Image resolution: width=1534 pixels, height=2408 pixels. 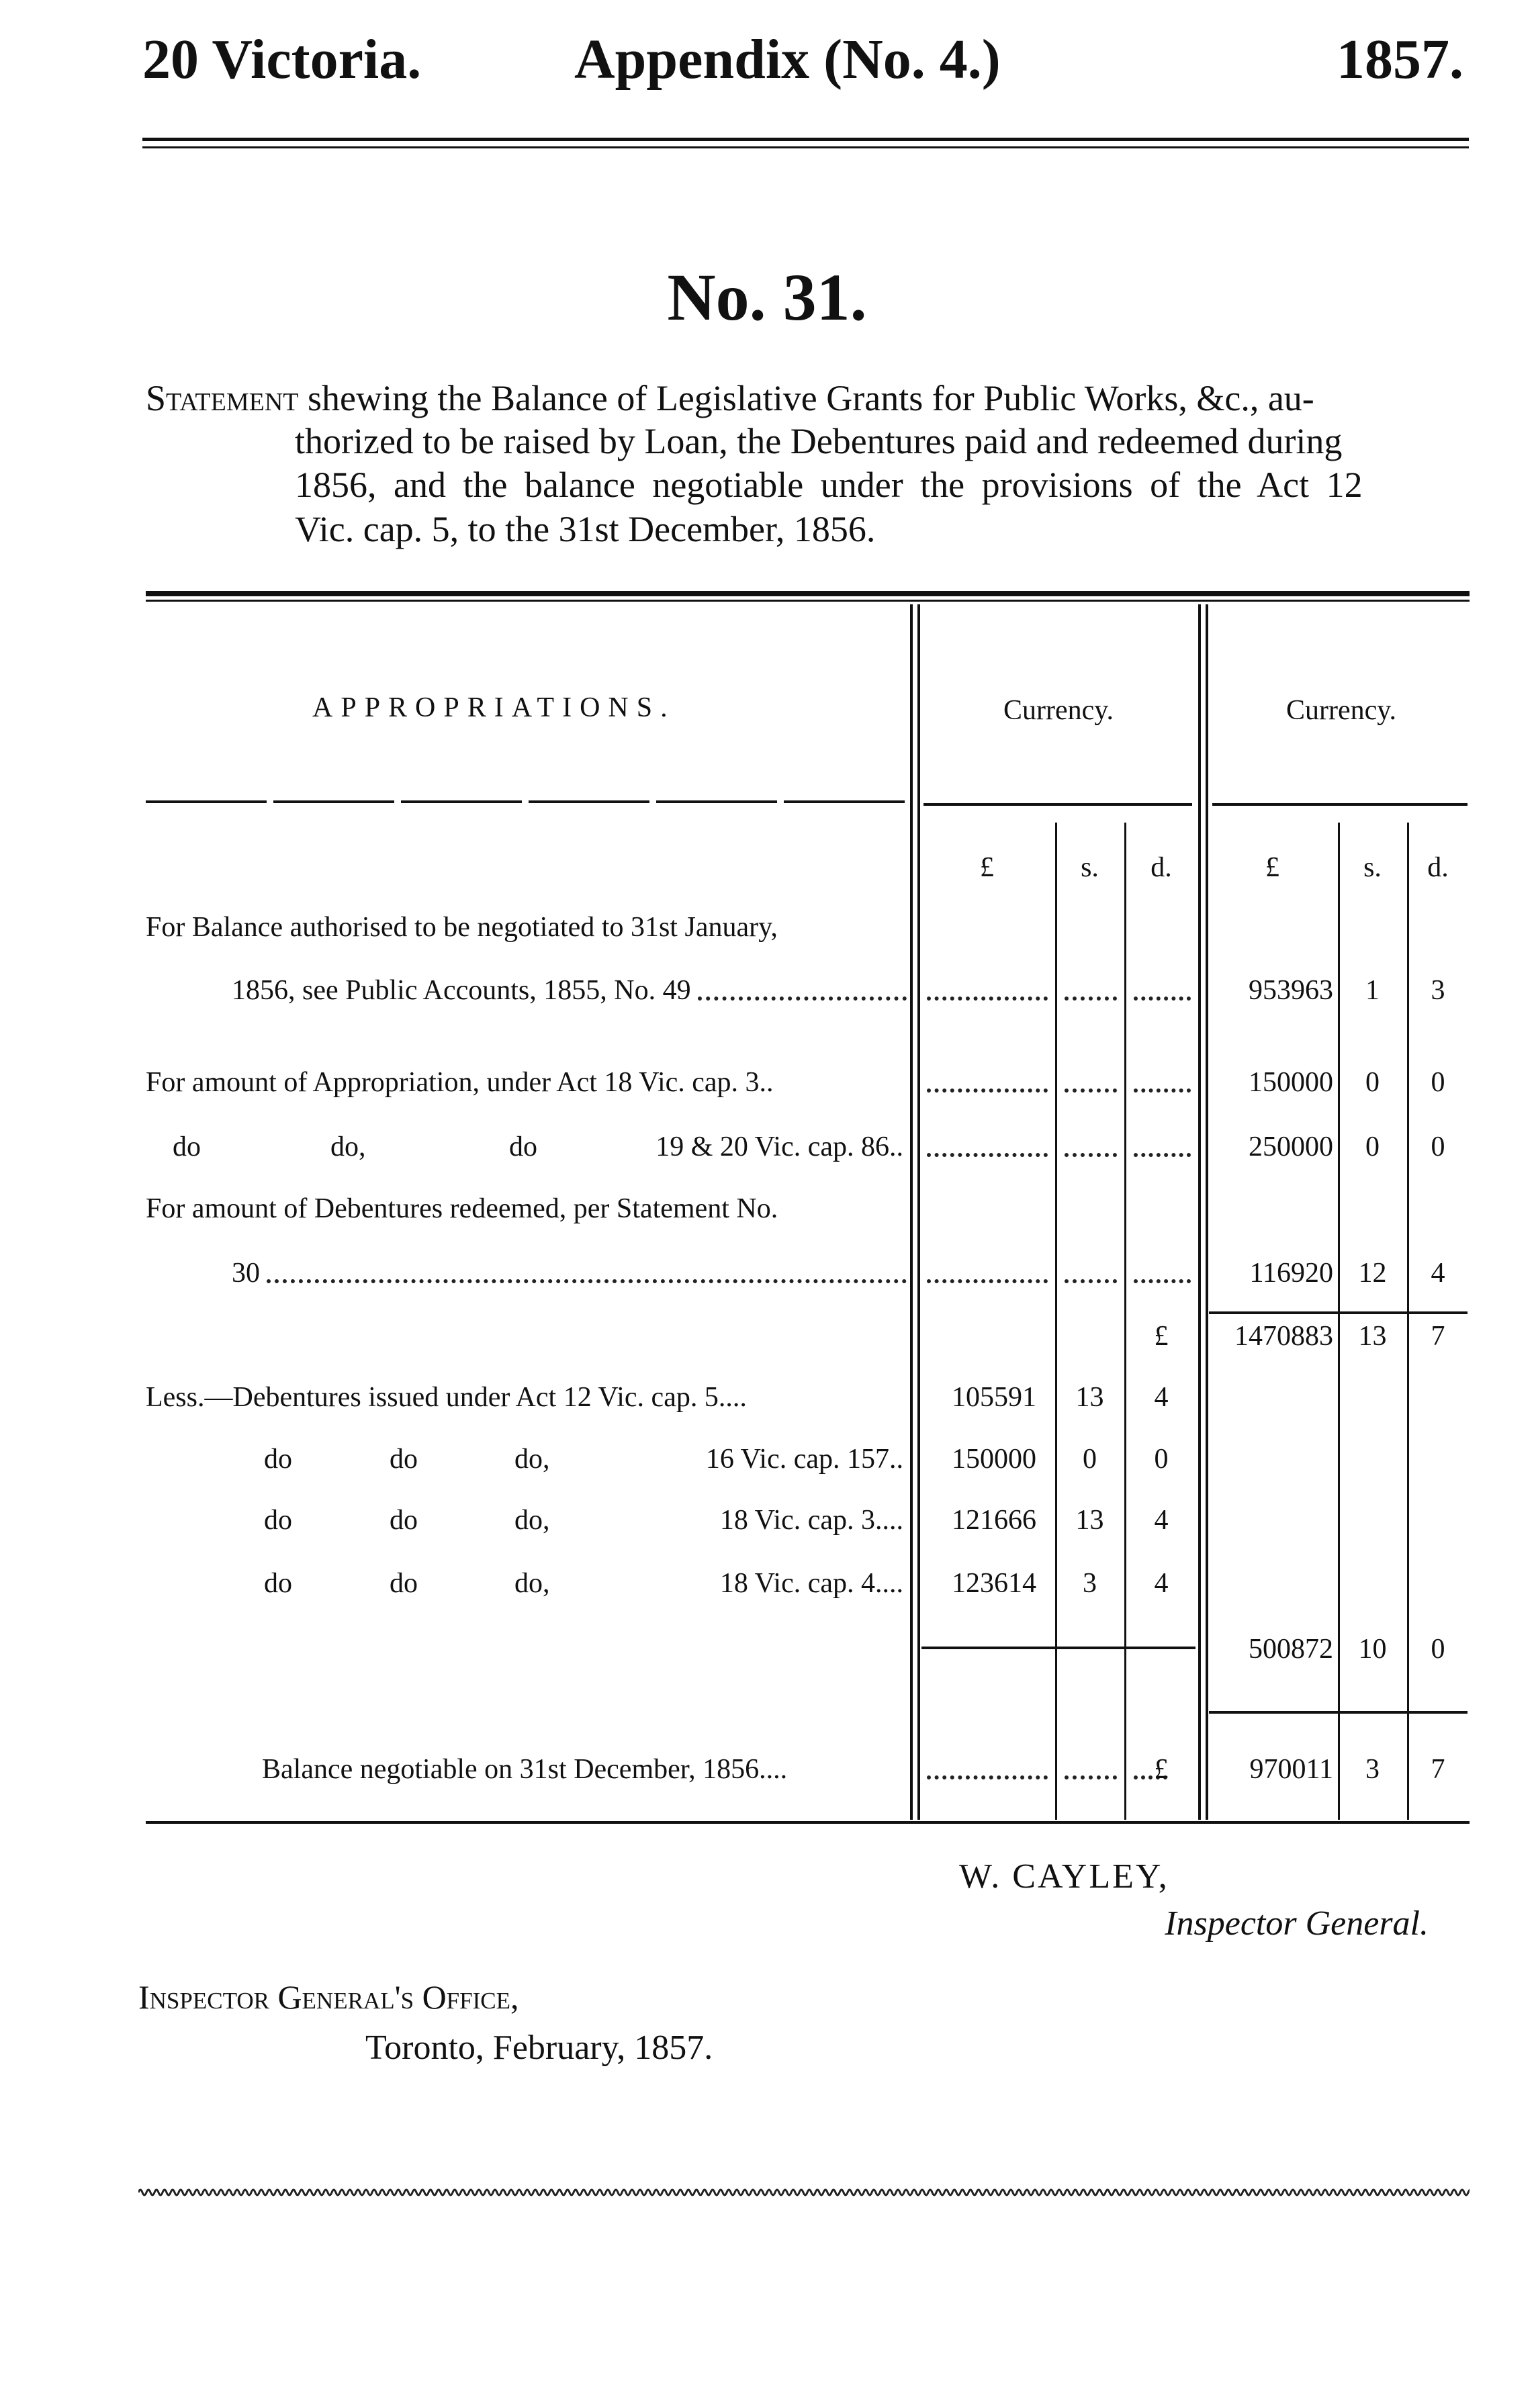 What do you see at coordinates (805, 139) in the screenshot?
I see `header-rule-top` at bounding box center [805, 139].